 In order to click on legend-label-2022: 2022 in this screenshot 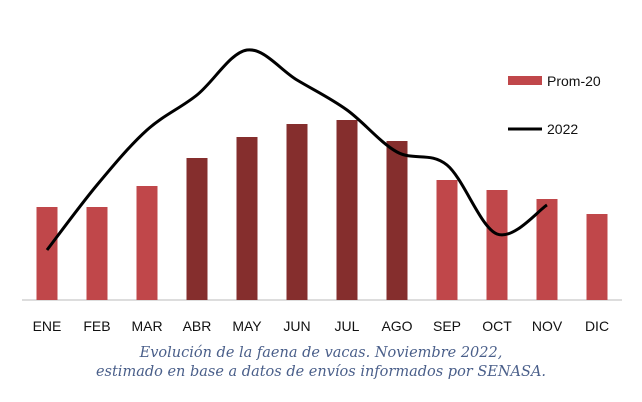, I will do `click(562, 129)`.